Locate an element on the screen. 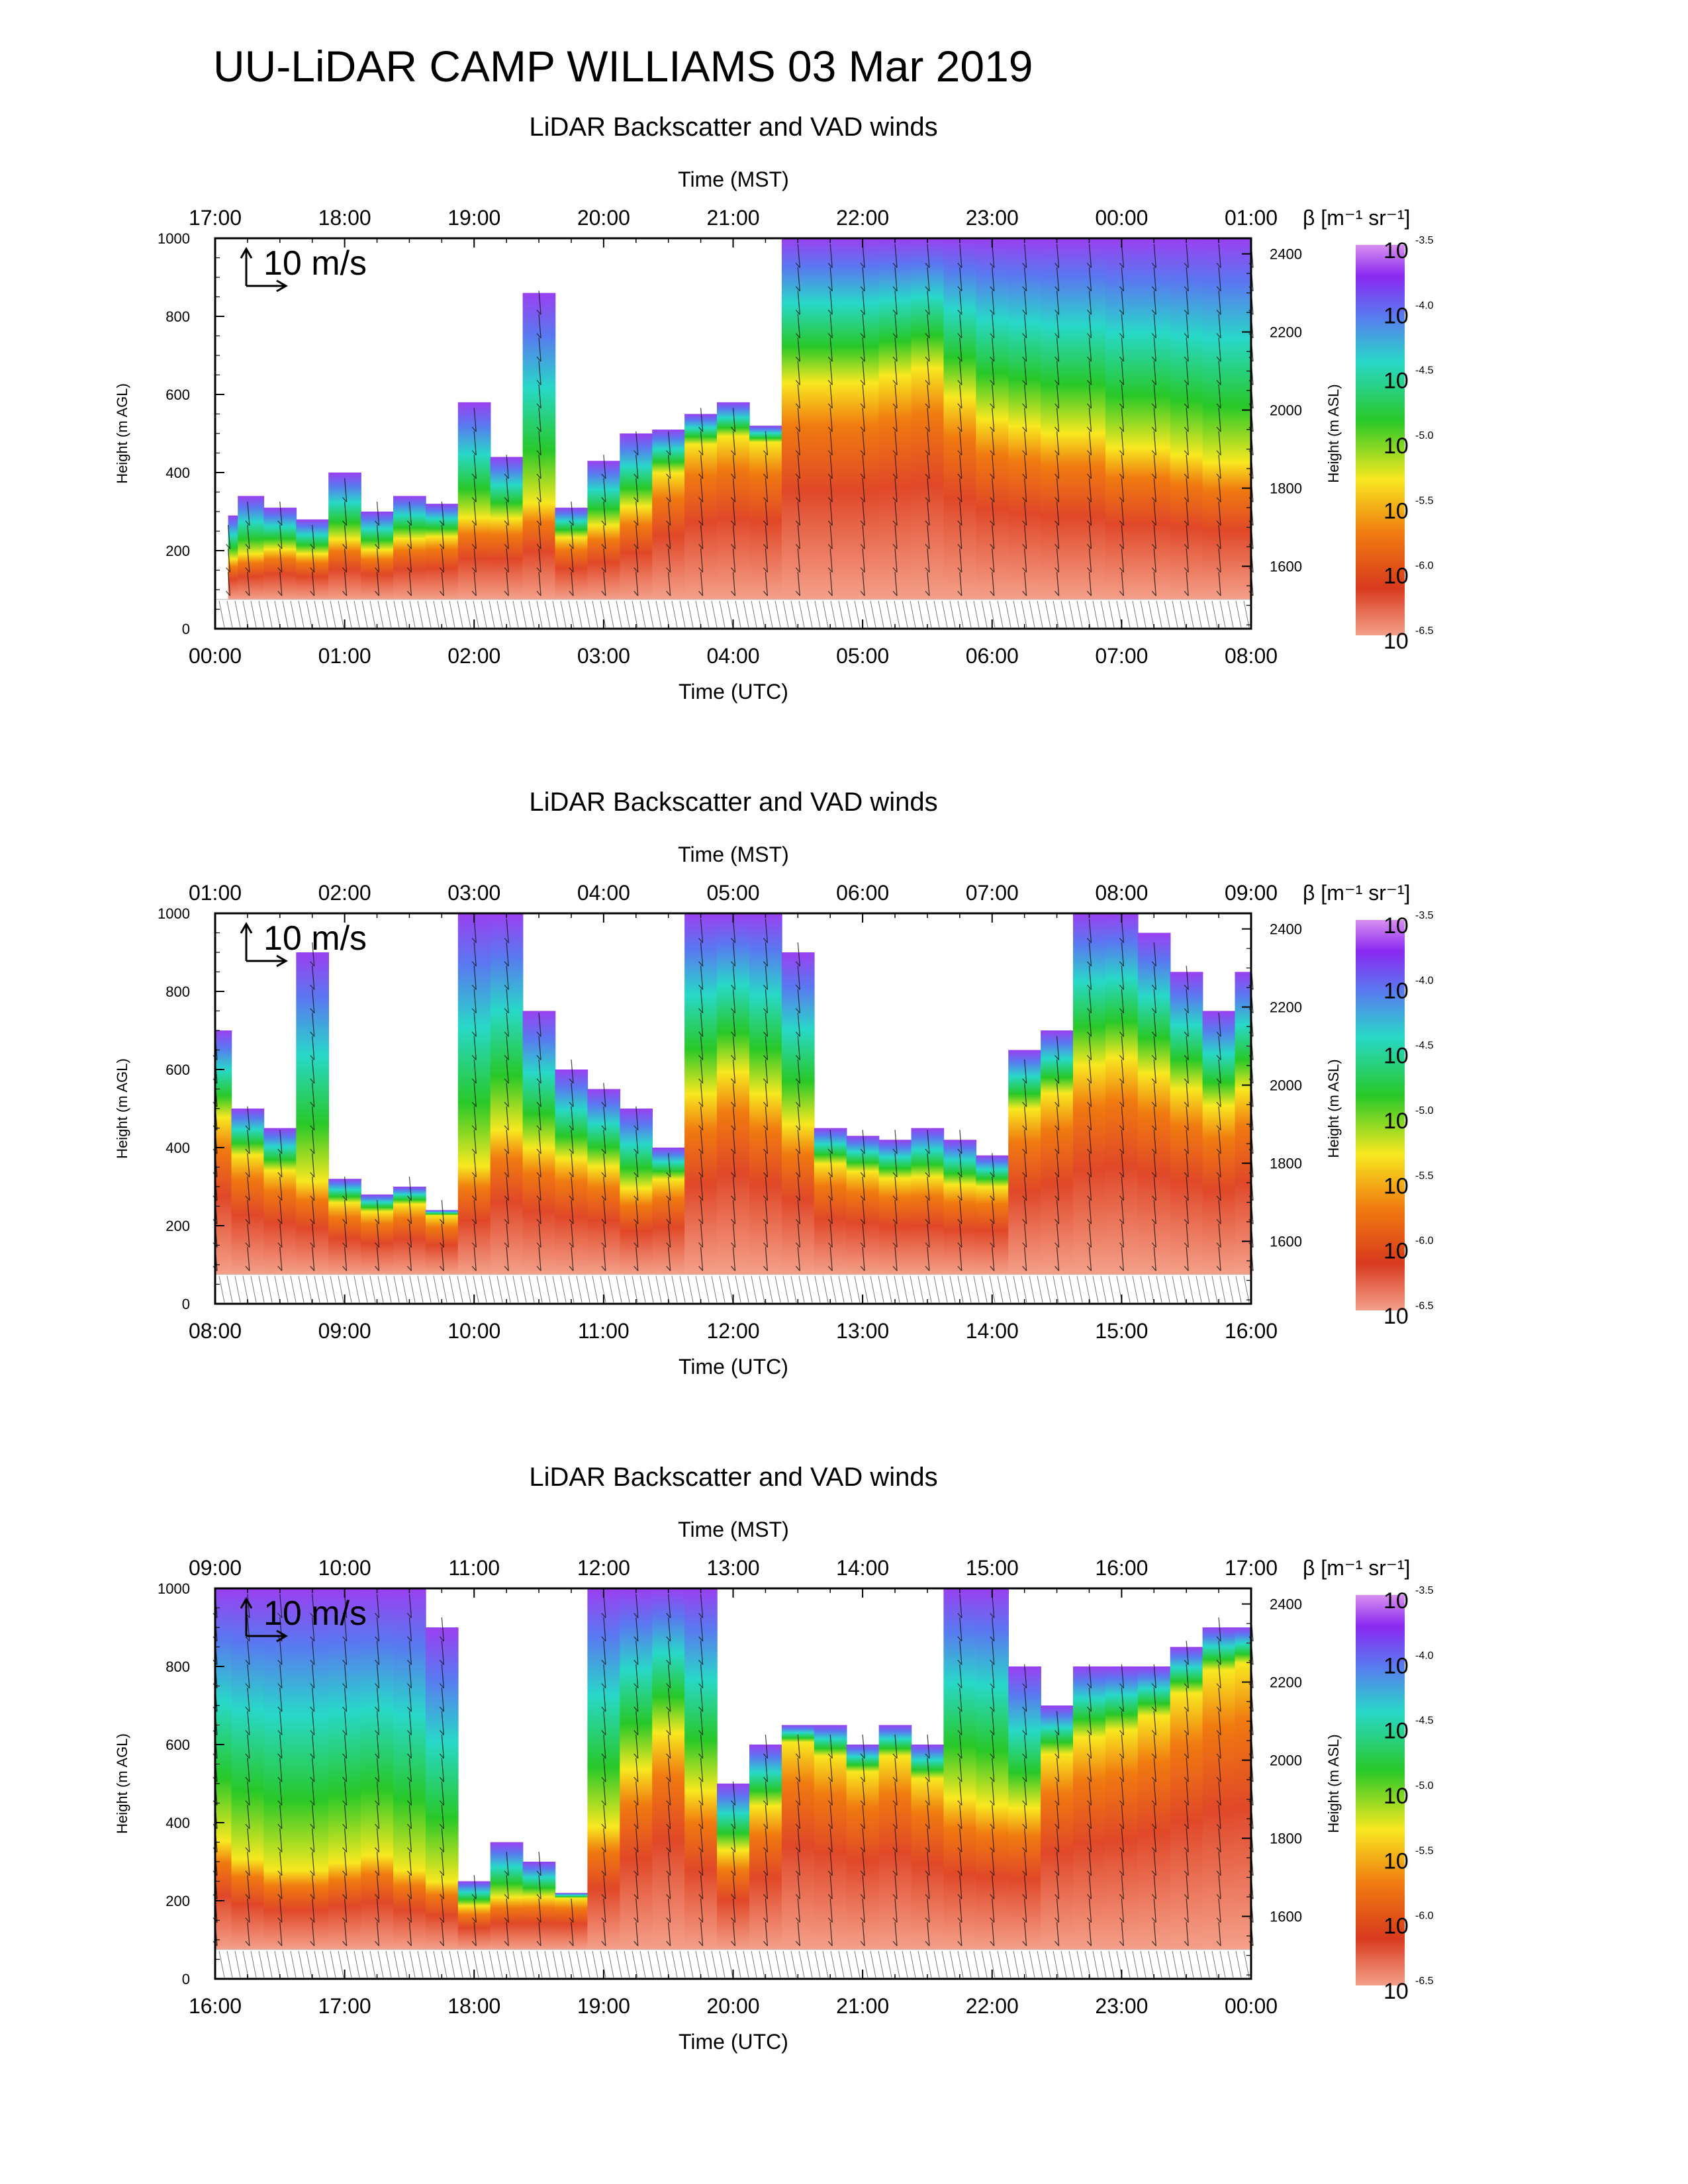 The width and height of the screenshot is (1688, 2184). colorbar-tick-exponent: -4.5 is located at coordinates (1424, 1046).